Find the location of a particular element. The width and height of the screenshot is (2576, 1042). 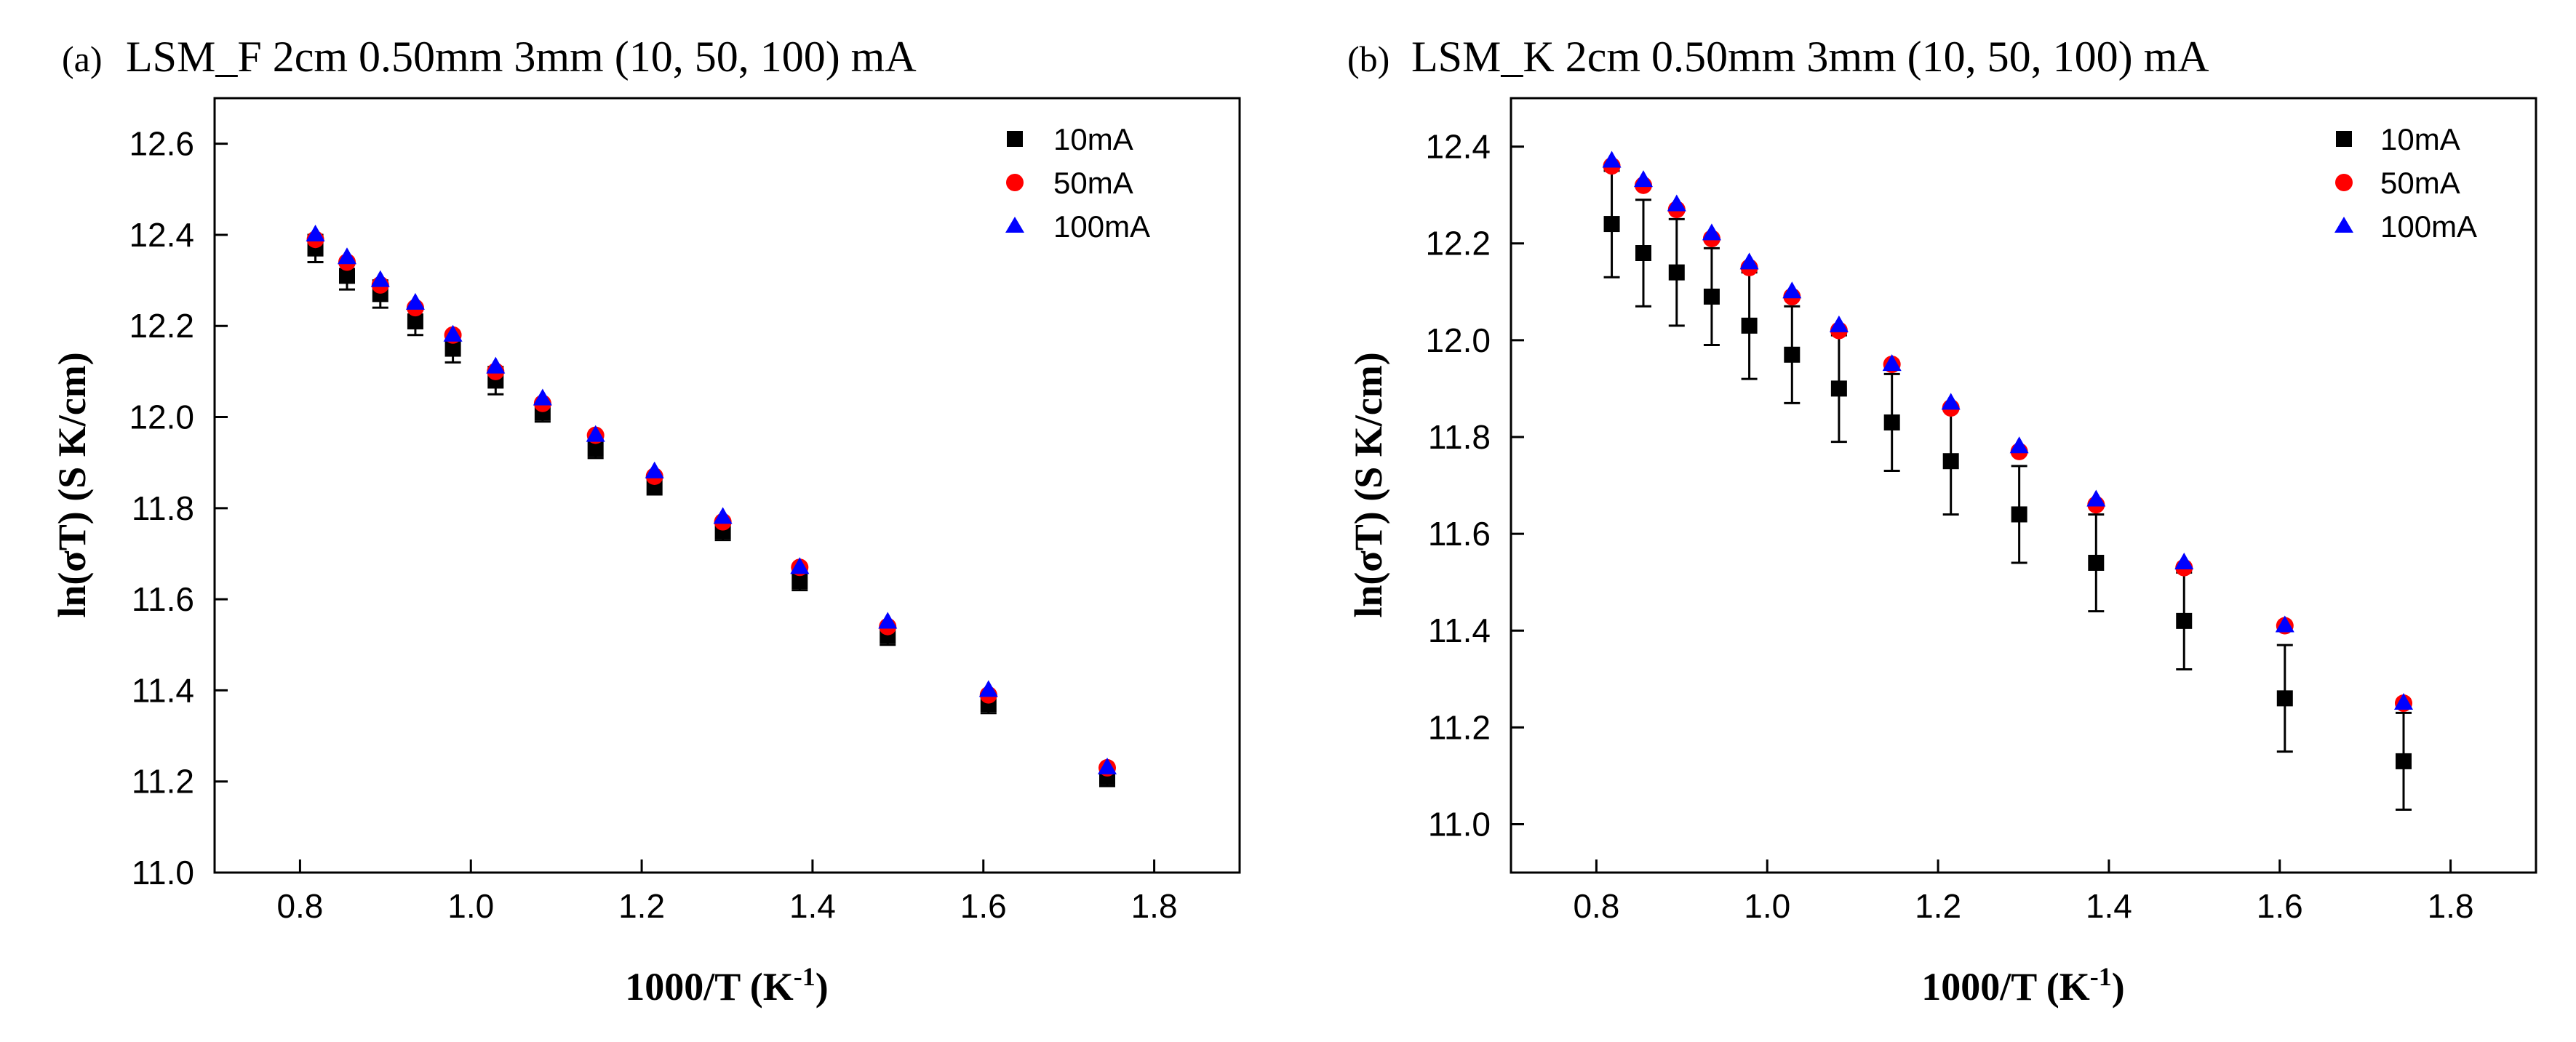

panel-a-y-axis-label: ln(σT) (S K/cm) is located at coordinates (72, 485).